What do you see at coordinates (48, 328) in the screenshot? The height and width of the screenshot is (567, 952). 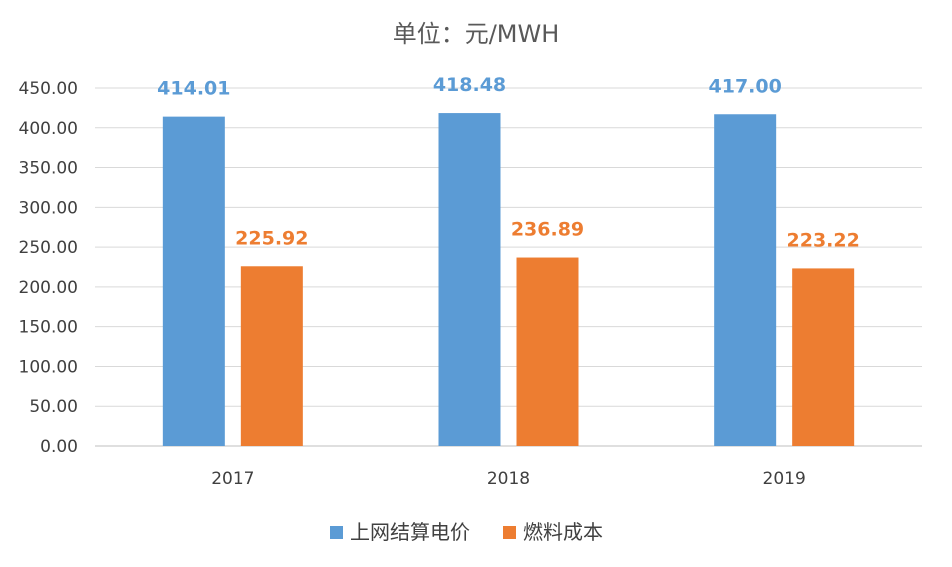 I see `y-tick-label: 150.00` at bounding box center [48, 328].